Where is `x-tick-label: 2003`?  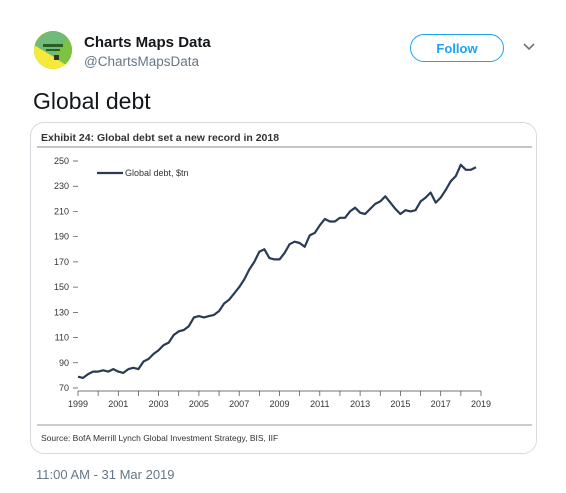
x-tick-label: 2003 is located at coordinates (159, 404).